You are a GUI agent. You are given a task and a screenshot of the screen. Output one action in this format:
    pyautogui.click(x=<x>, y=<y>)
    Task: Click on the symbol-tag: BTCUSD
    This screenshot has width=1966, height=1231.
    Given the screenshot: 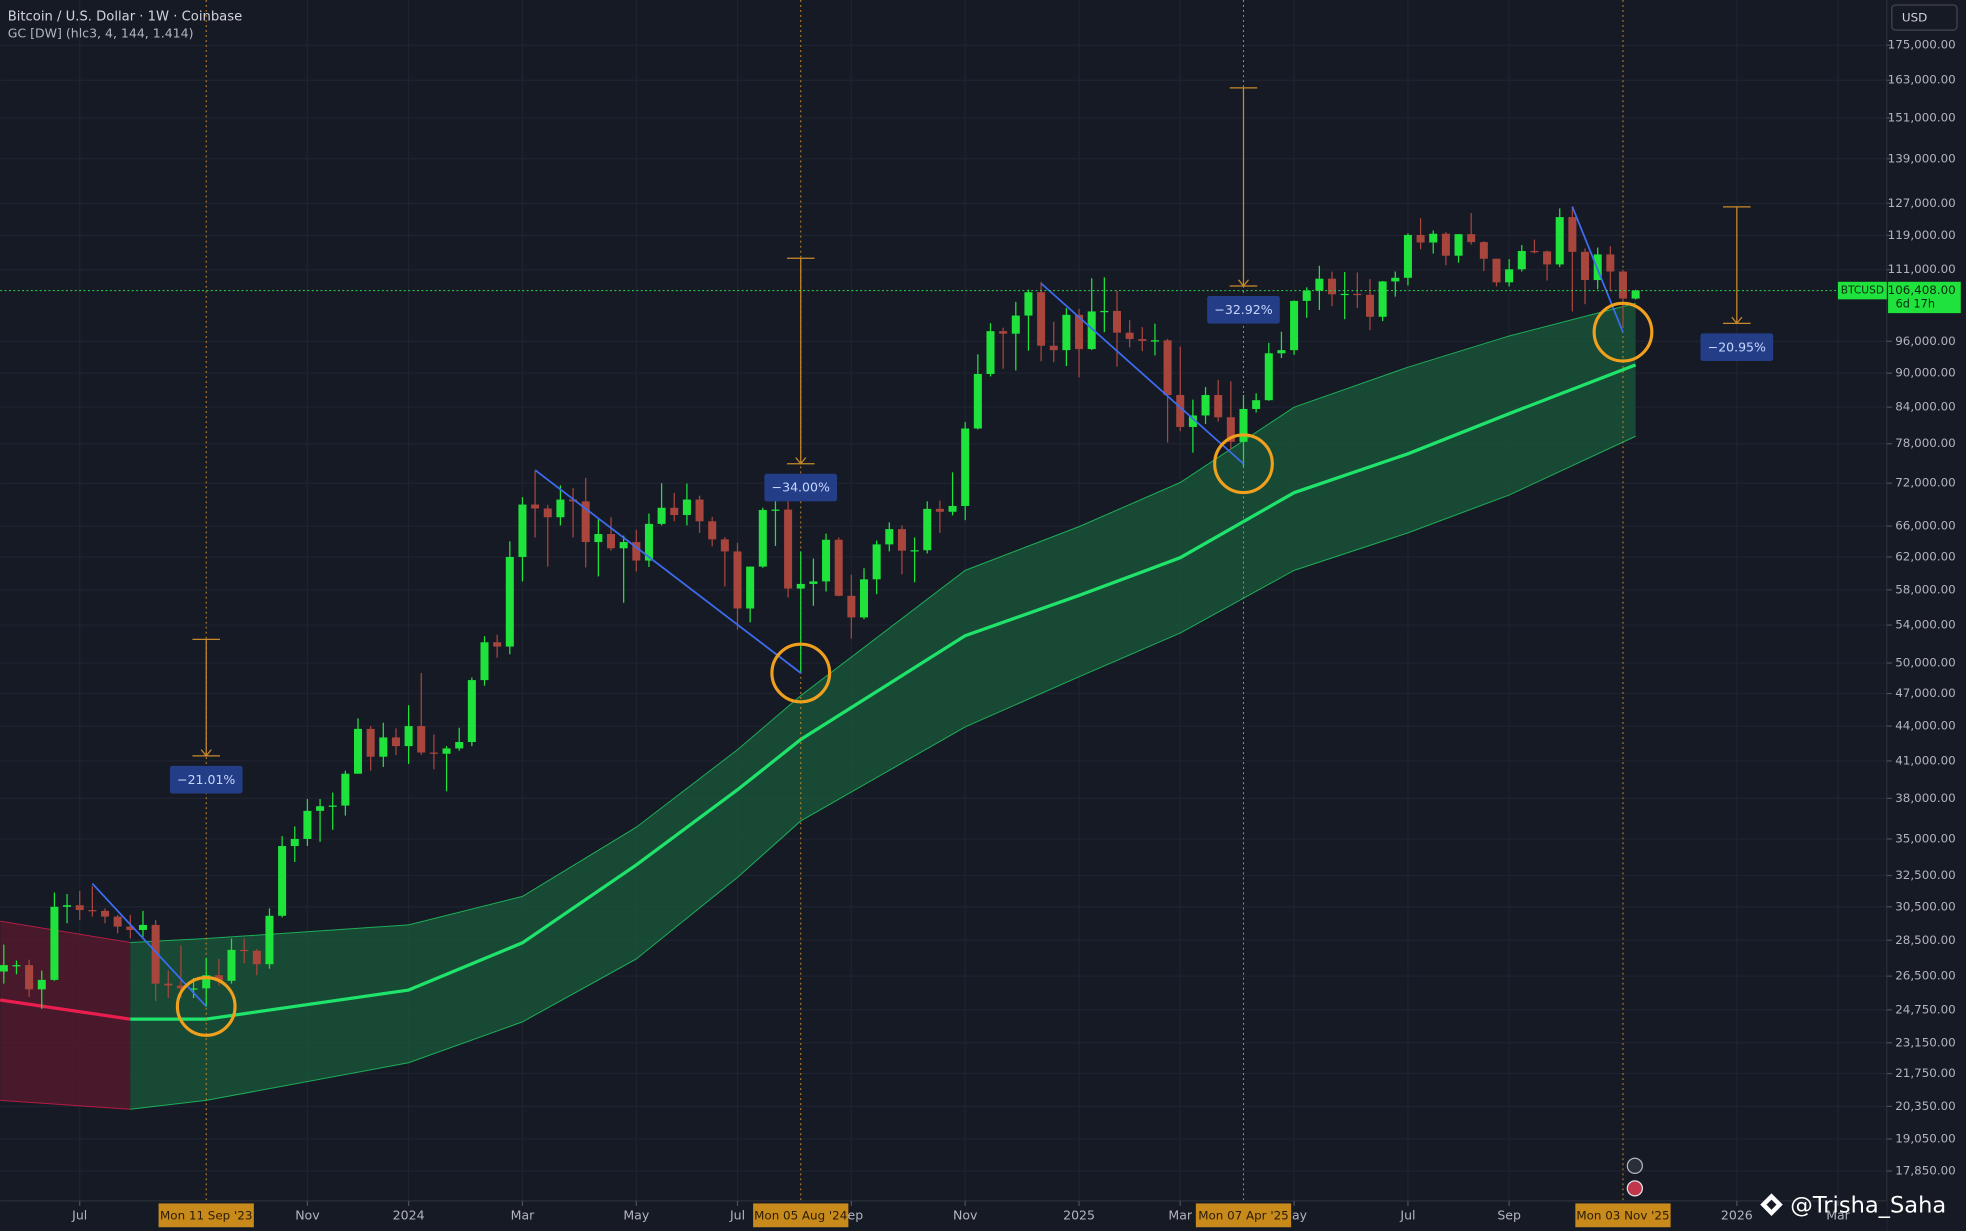 What is the action you would take?
    pyautogui.click(x=1862, y=290)
    